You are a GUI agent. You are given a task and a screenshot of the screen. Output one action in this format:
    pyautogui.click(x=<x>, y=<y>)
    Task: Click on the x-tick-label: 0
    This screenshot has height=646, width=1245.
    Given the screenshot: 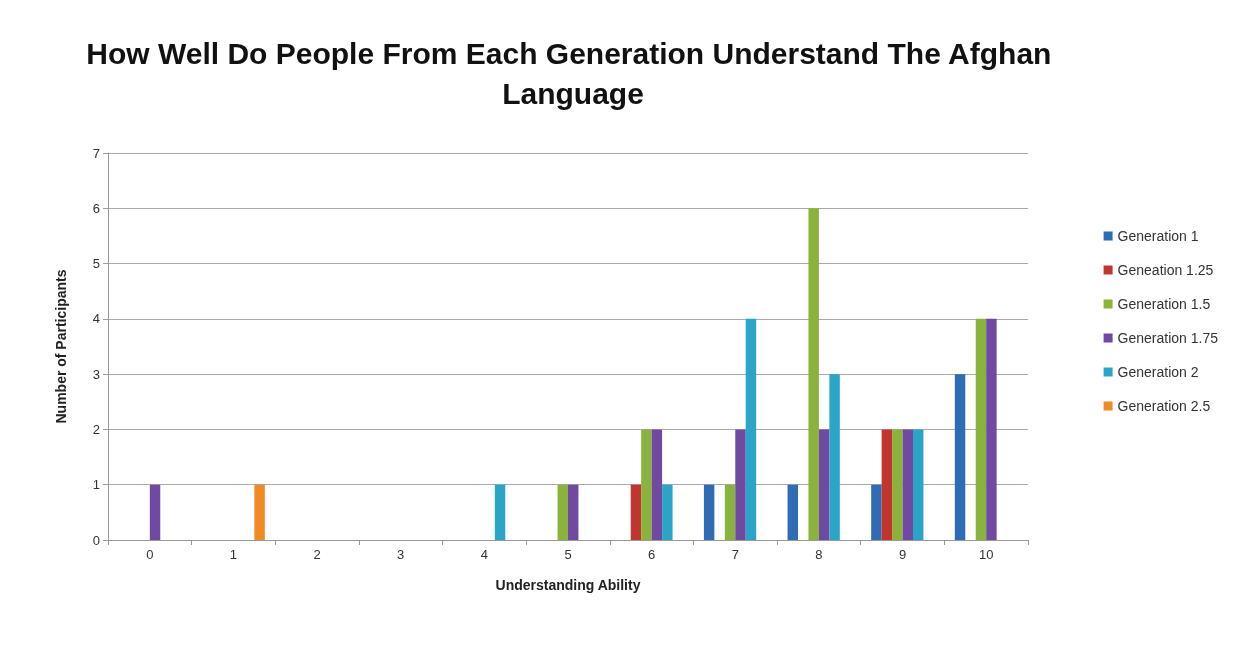 What is the action you would take?
    pyautogui.click(x=150, y=554)
    